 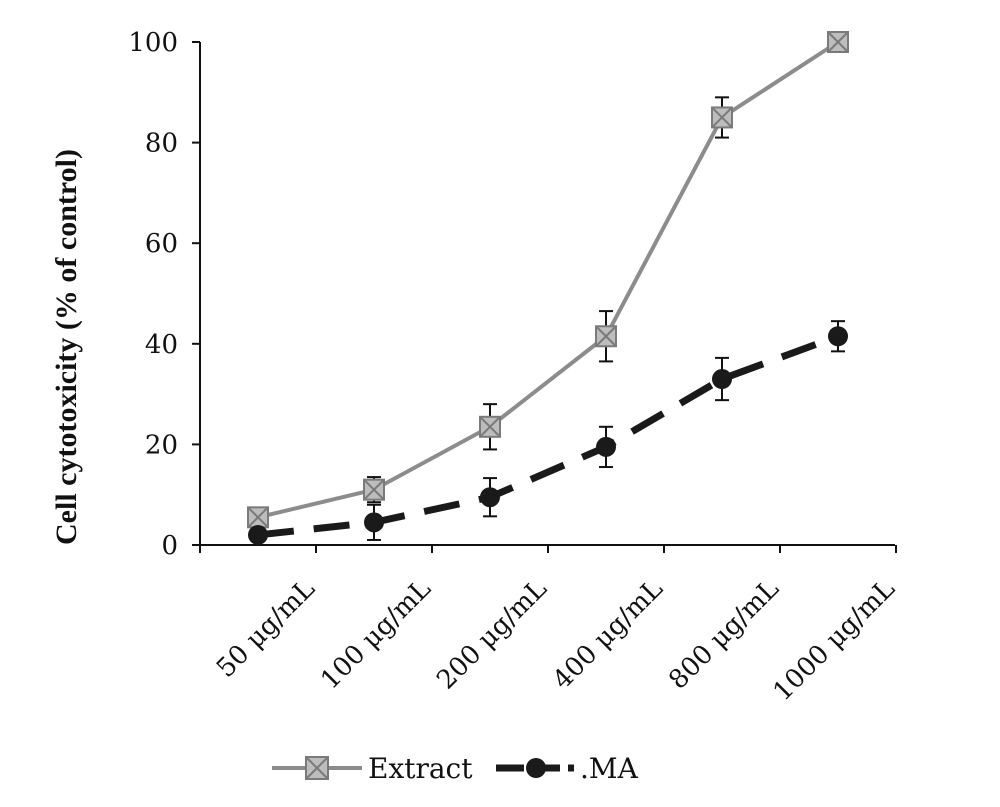 What do you see at coordinates (161, 445) in the screenshot?
I see `y-tick-label: 20` at bounding box center [161, 445].